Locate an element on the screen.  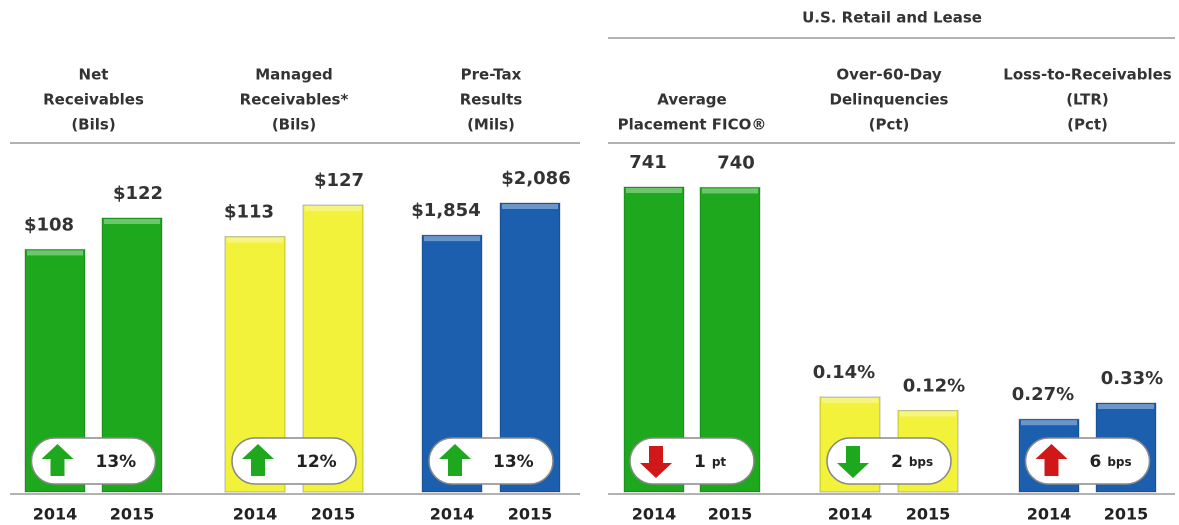
value-label: 740 is located at coordinates (736, 162).